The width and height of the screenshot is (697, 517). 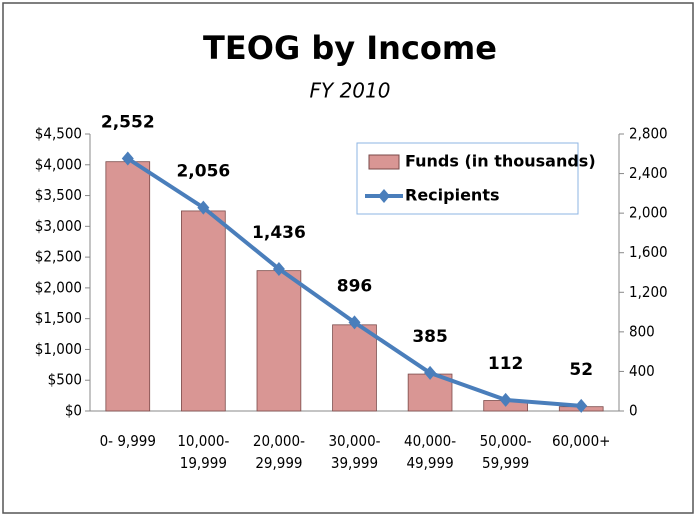 What do you see at coordinates (648, 173) in the screenshot?
I see `y2-tick-label: 2,400` at bounding box center [648, 173].